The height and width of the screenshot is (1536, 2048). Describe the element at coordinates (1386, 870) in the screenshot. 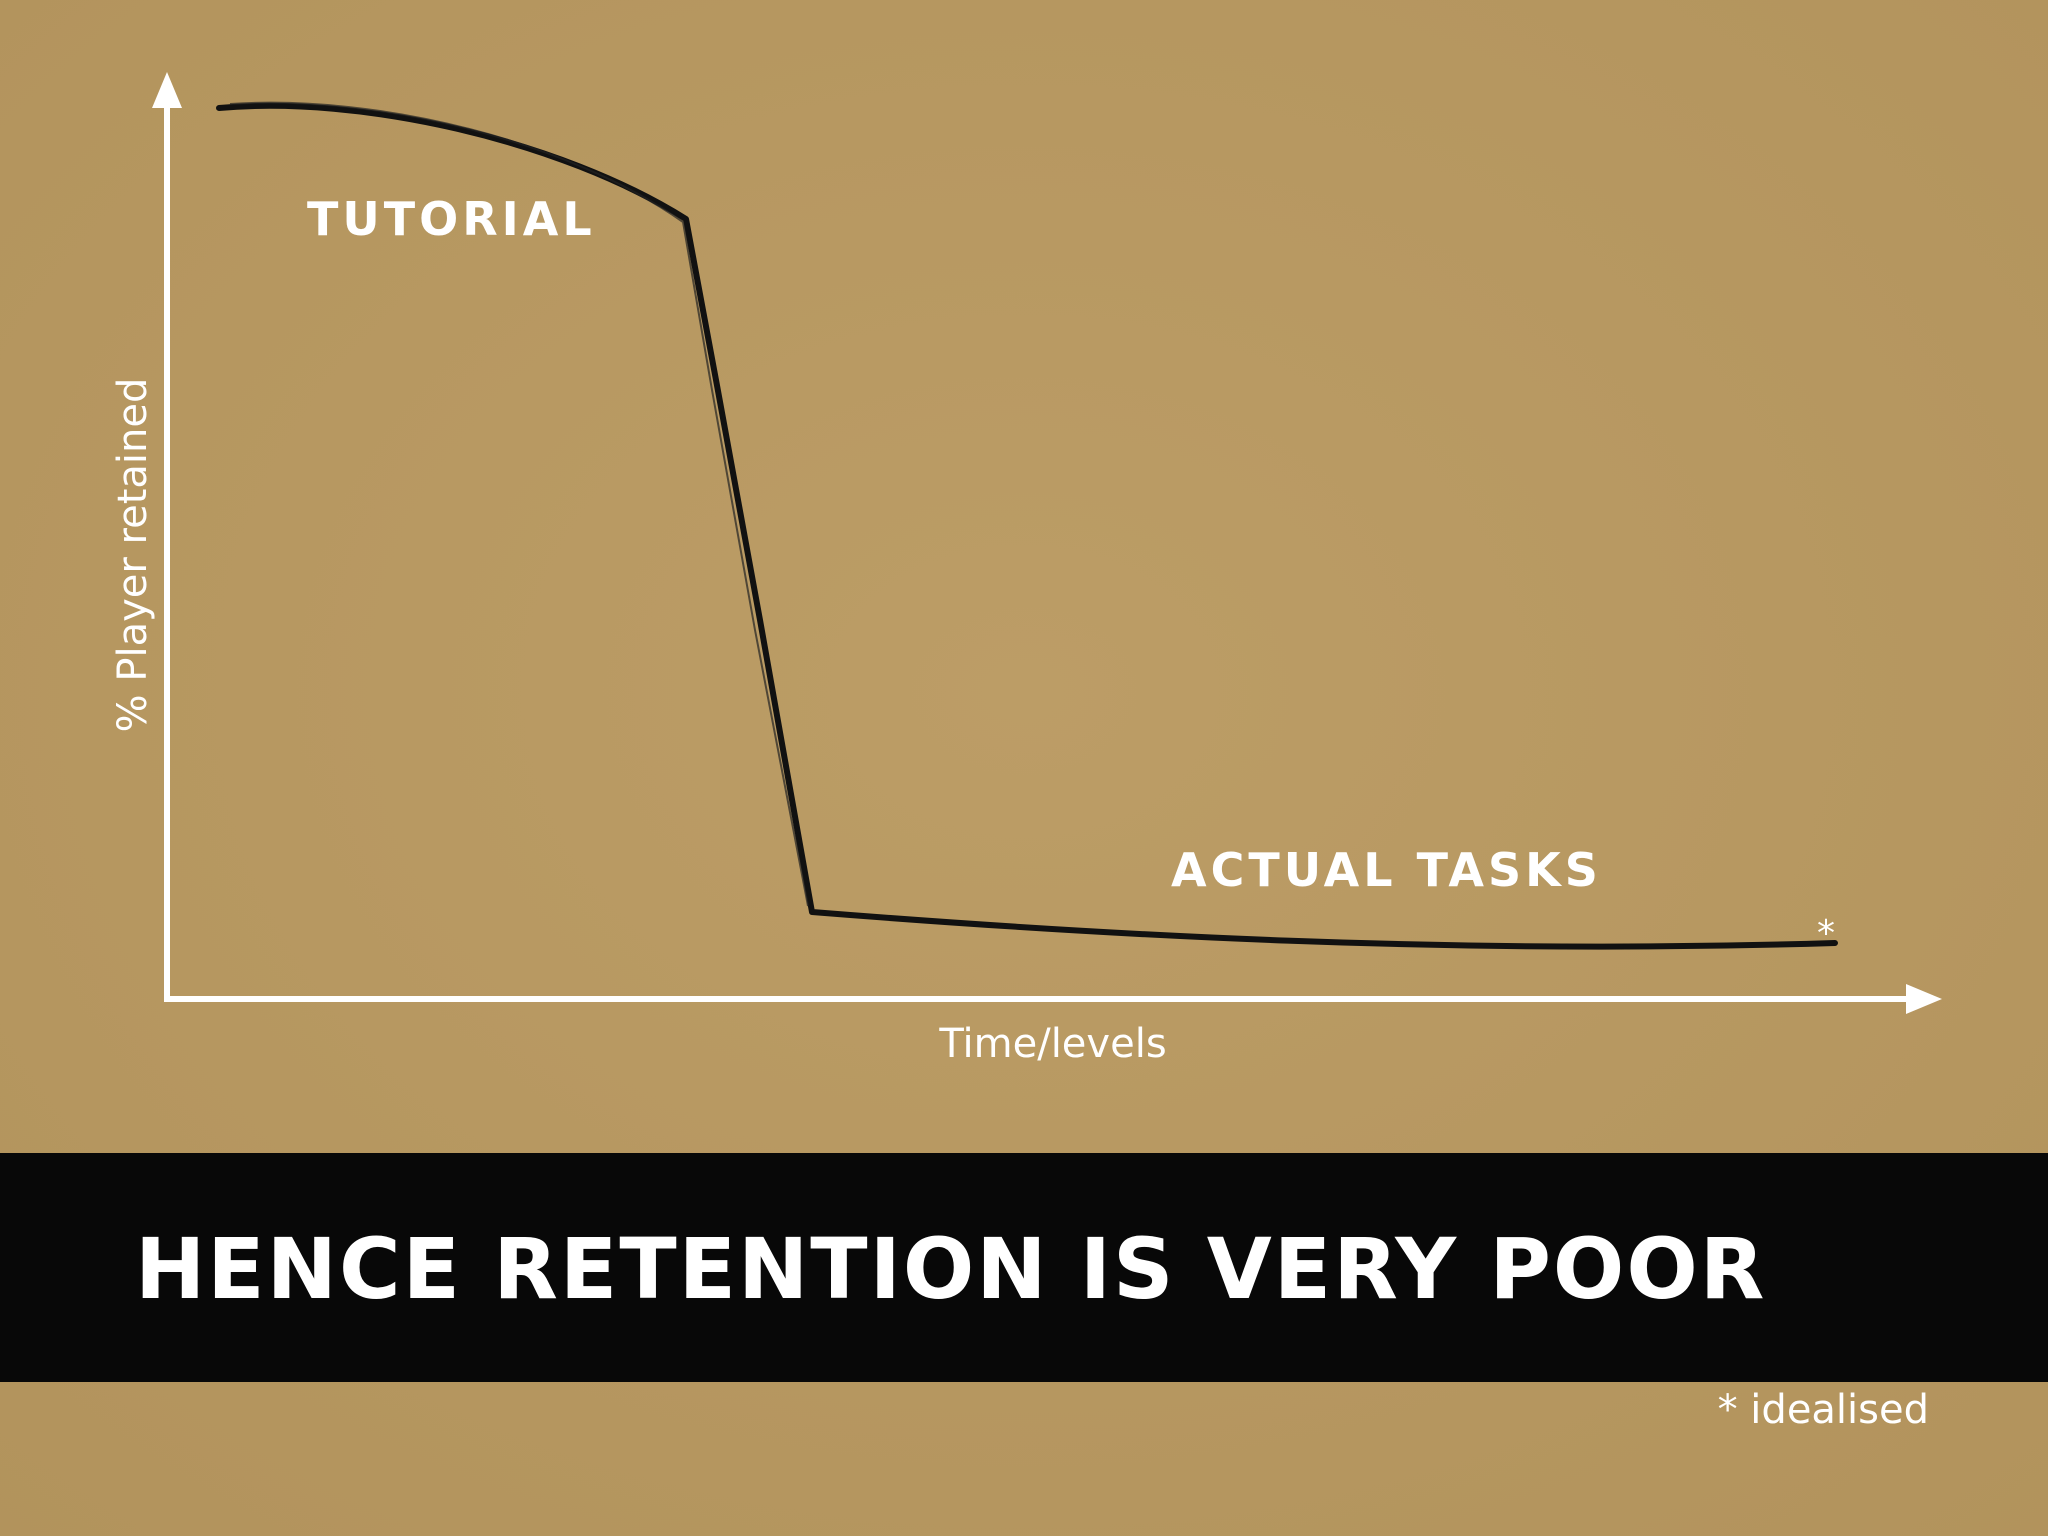

I see `annotation-actual-tasks: ACTUAL TASKS` at that location.